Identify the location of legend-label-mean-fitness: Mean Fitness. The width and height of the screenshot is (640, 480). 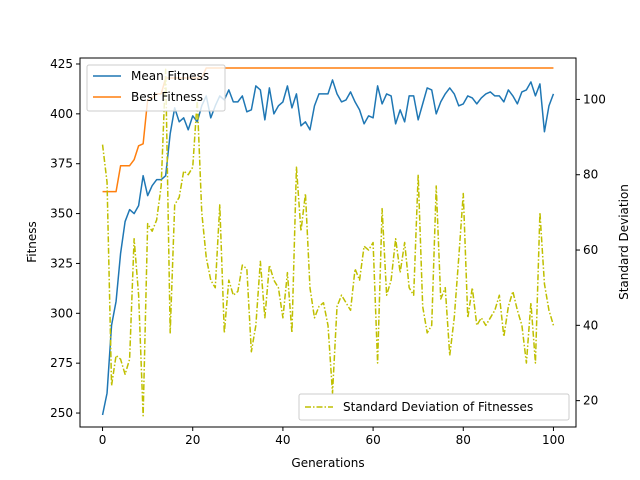
(170, 76).